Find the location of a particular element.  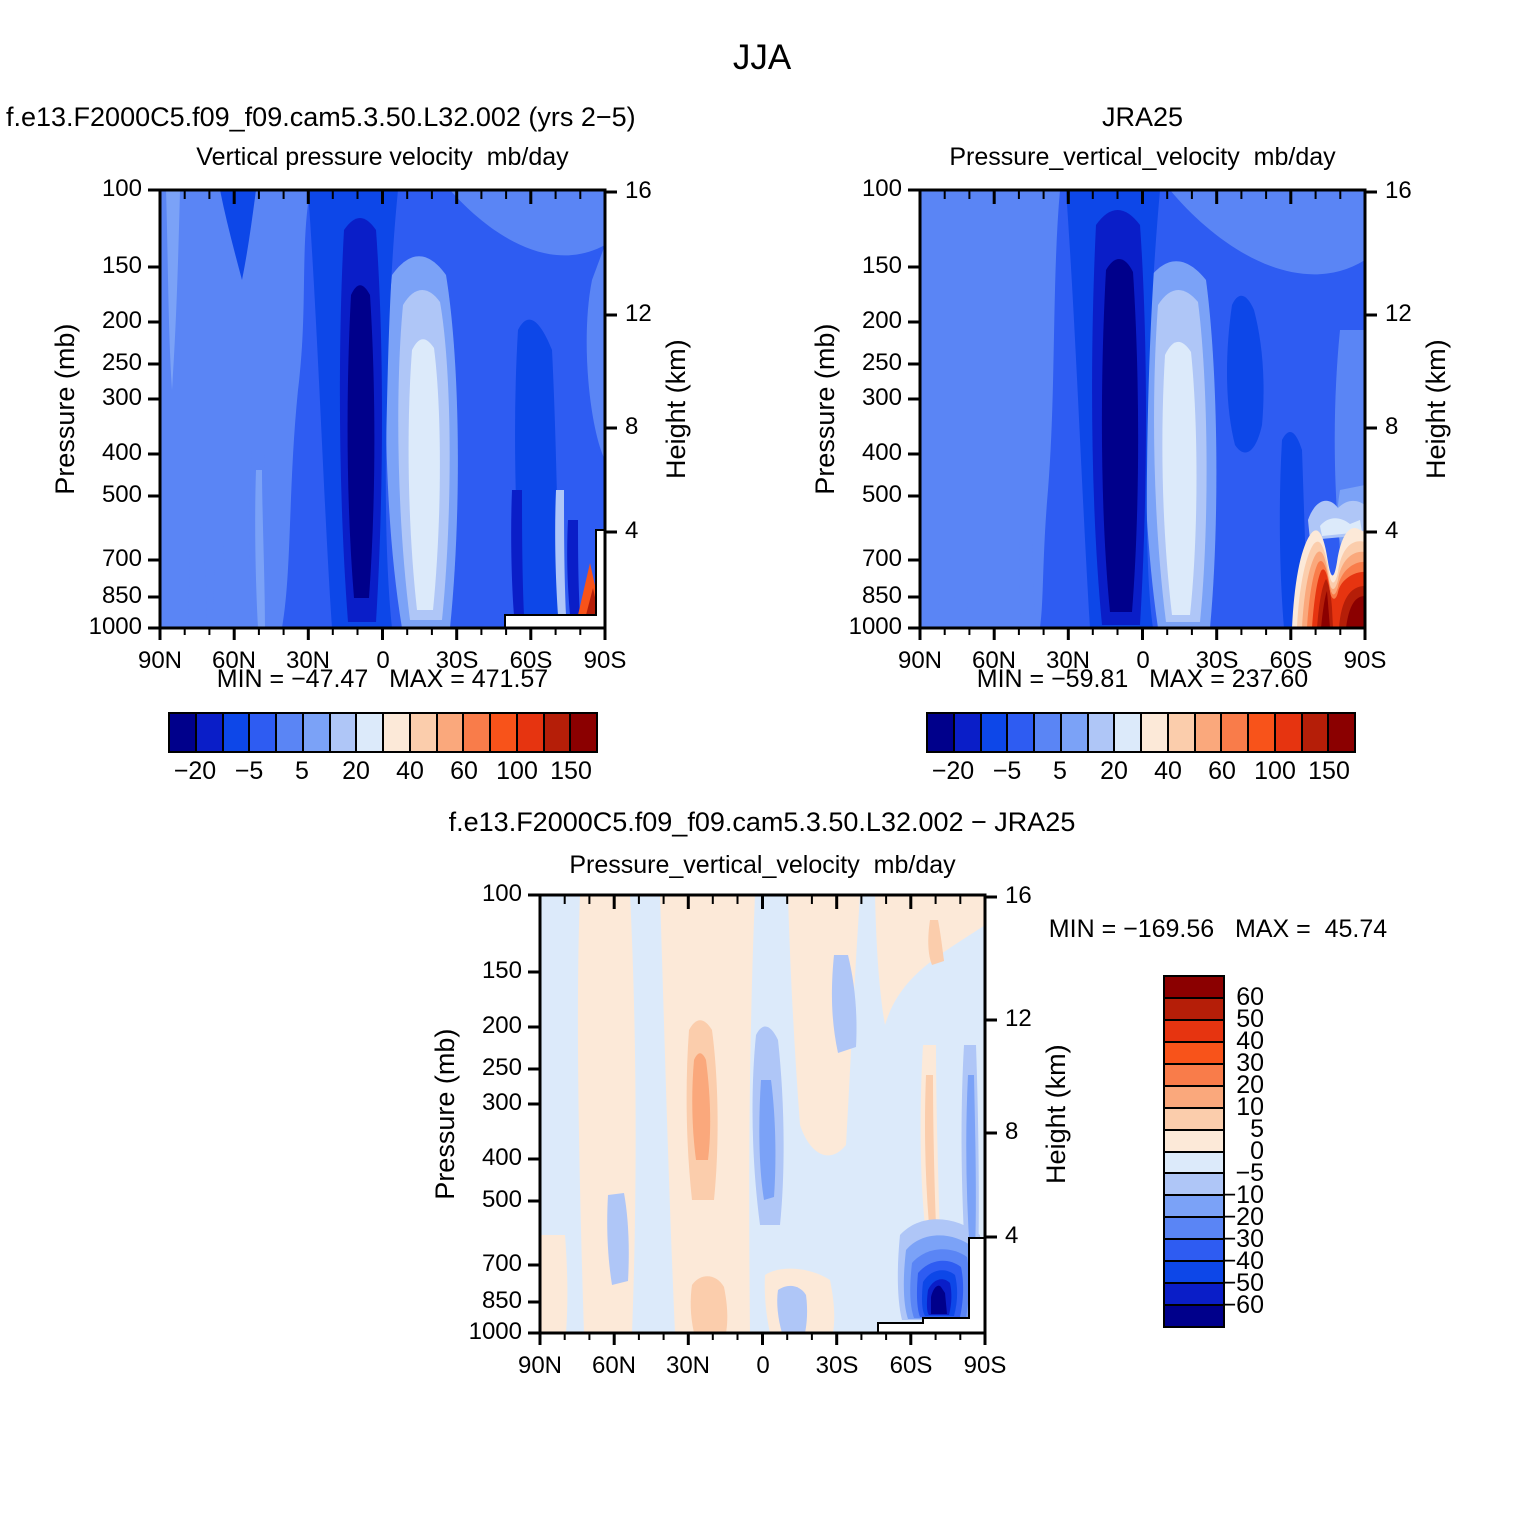

difference-pressure-tick: 200 is located at coordinates (501, 1025).